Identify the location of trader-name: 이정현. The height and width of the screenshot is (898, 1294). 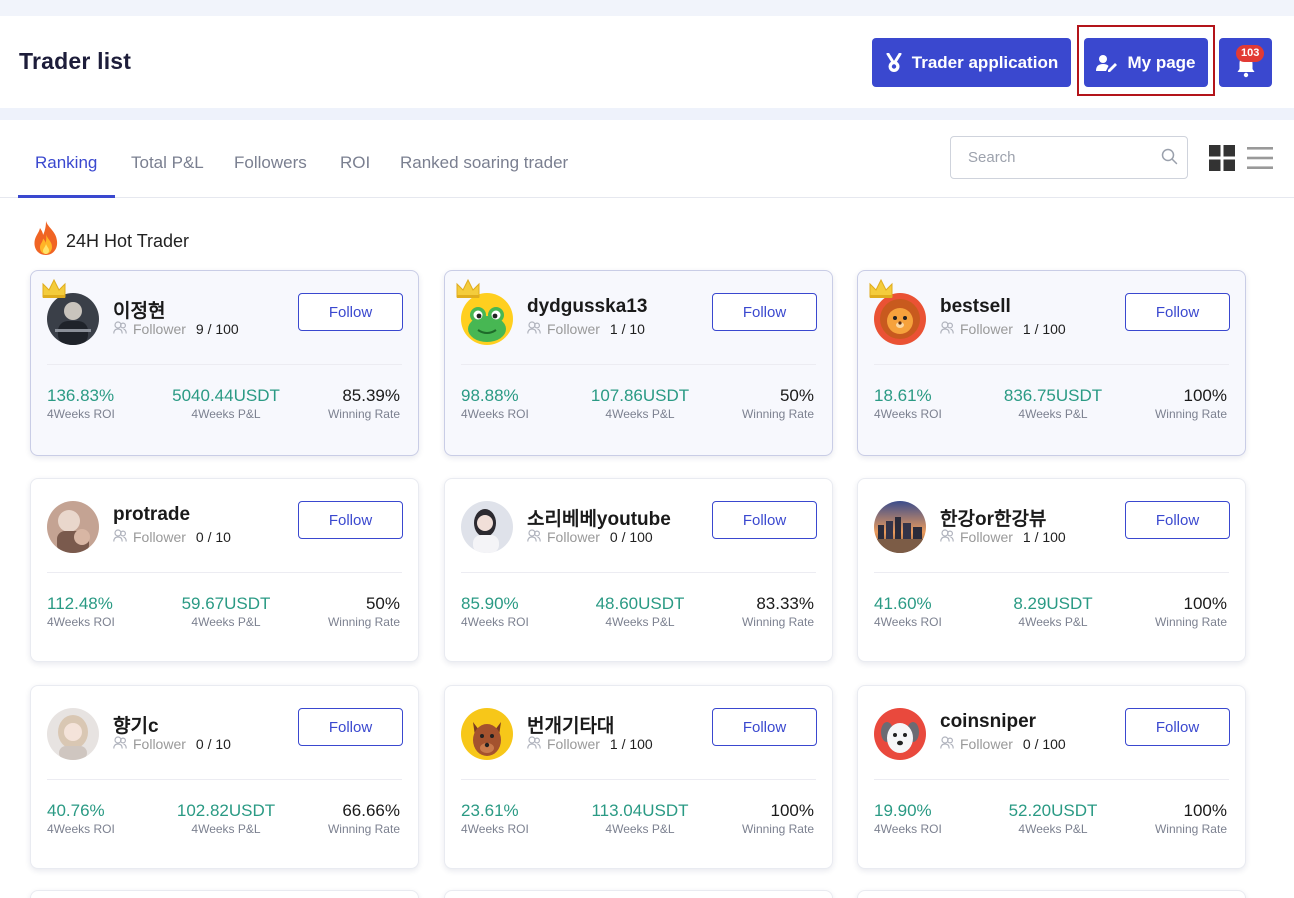
(139, 311).